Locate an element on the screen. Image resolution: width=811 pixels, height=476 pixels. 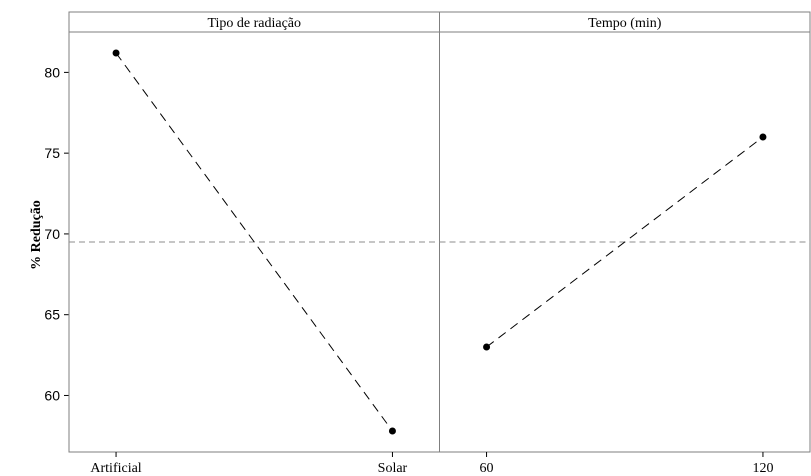
x-tick-label: Solar is located at coordinates (393, 468).